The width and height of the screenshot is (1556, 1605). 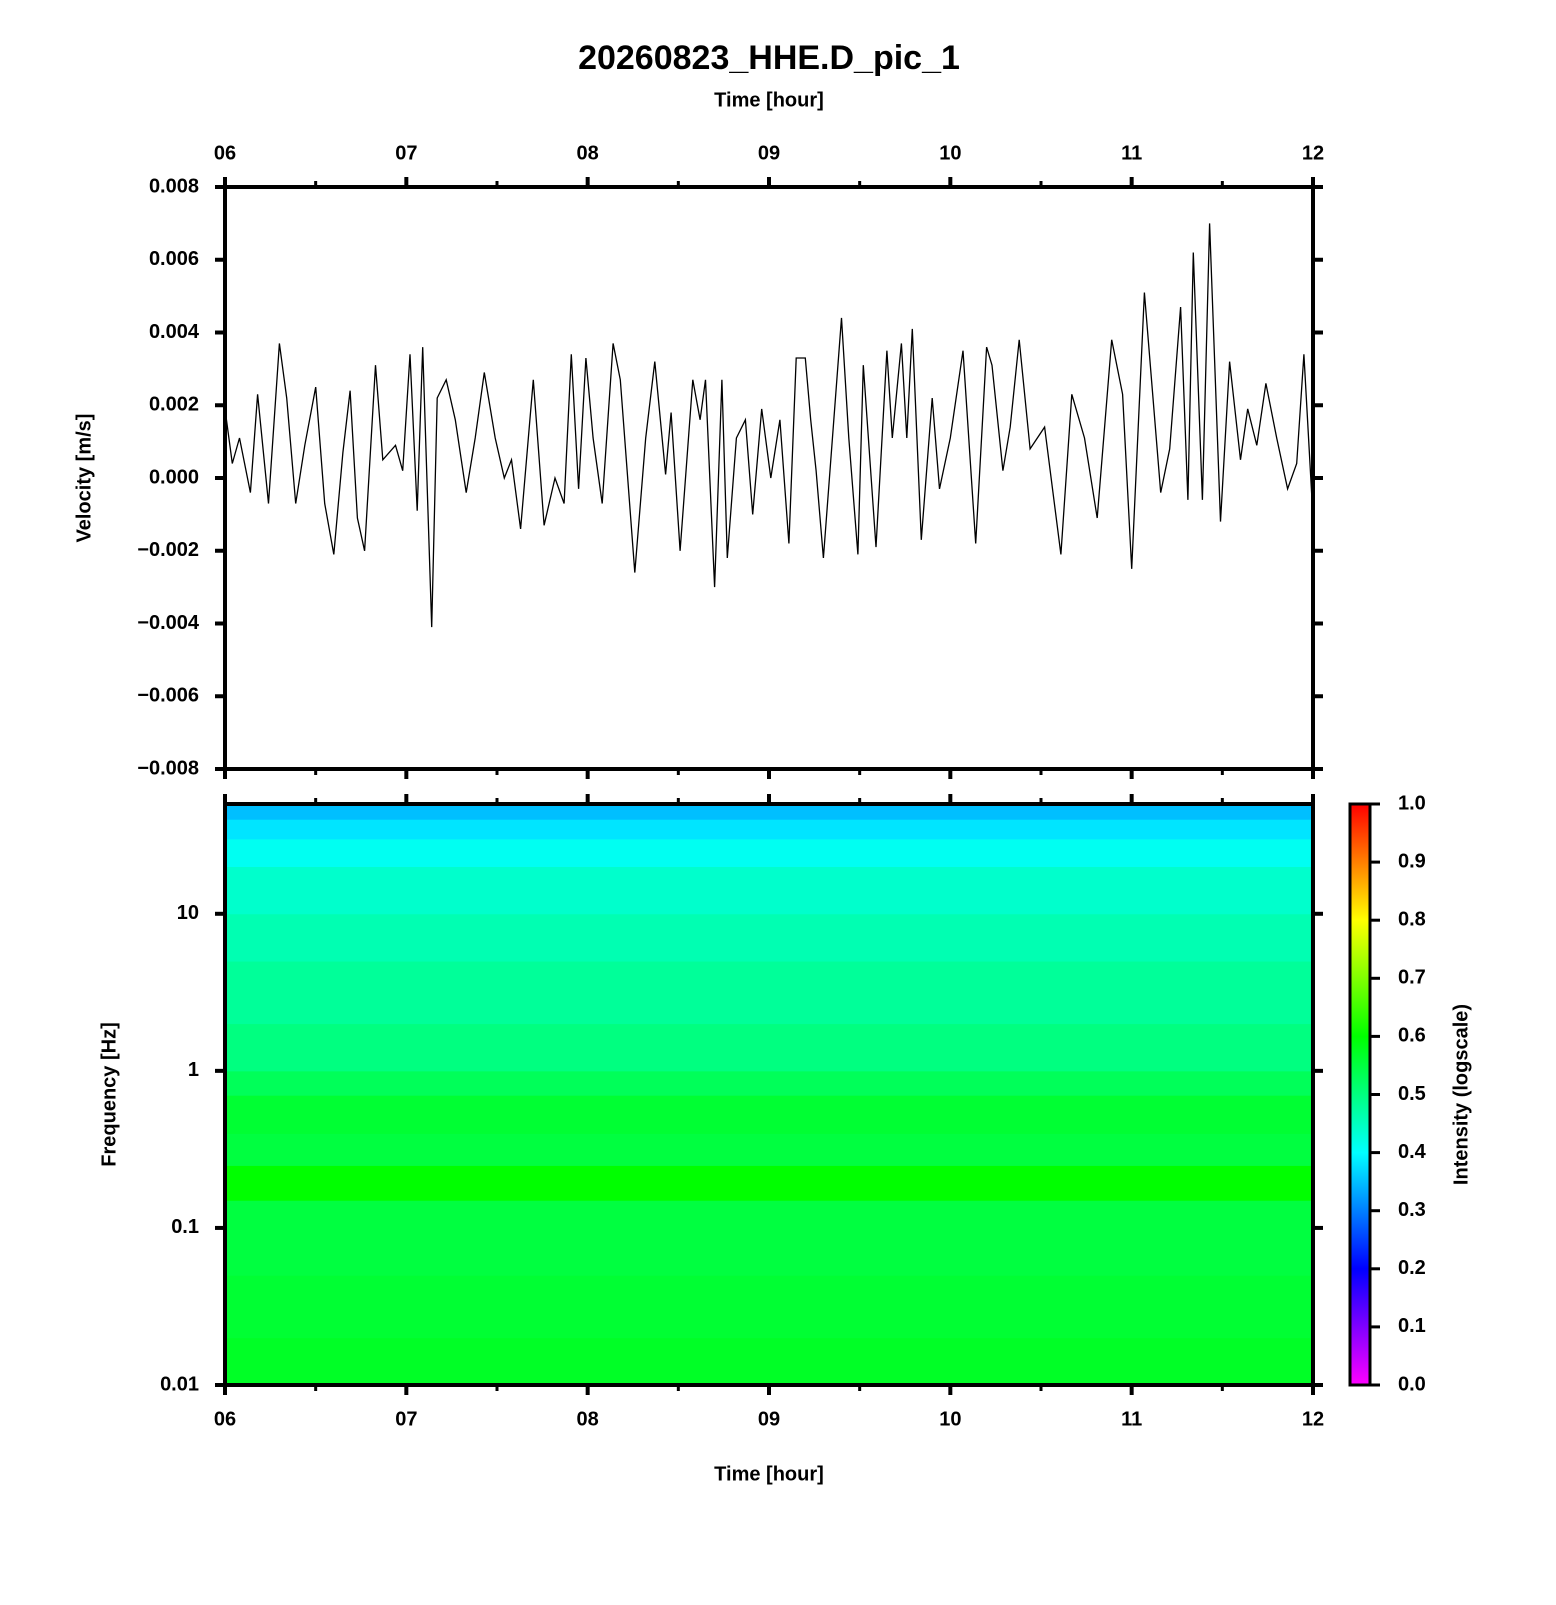 I want to click on y-tick-label: −0.002, so click(x=168, y=550).